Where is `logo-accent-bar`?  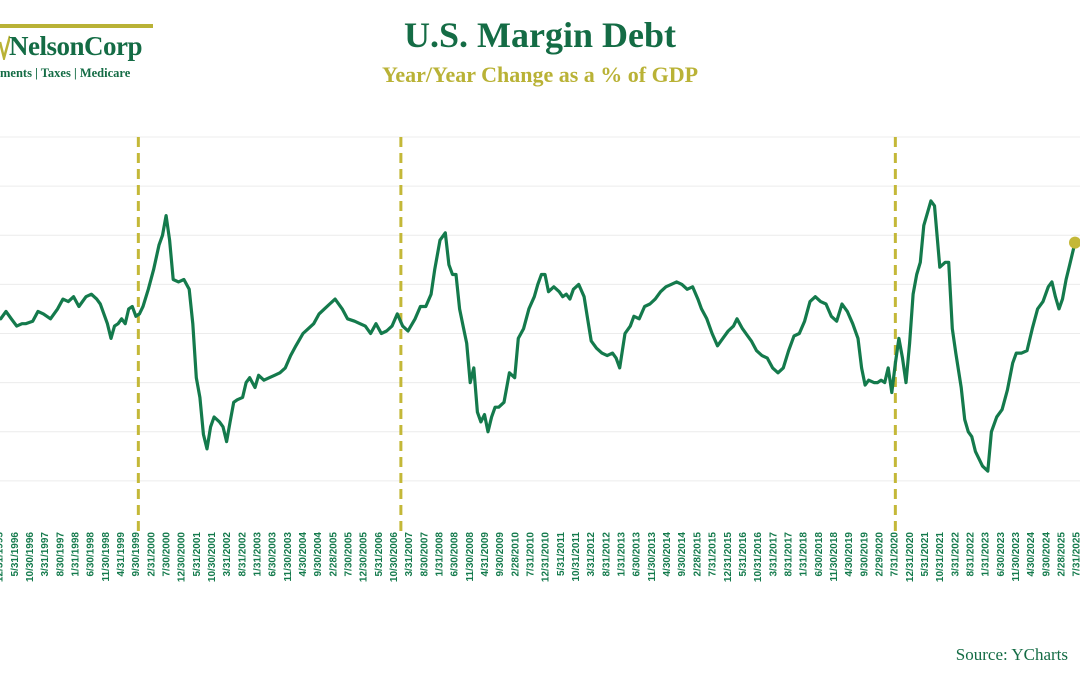
logo-accent-bar is located at coordinates (76, 26).